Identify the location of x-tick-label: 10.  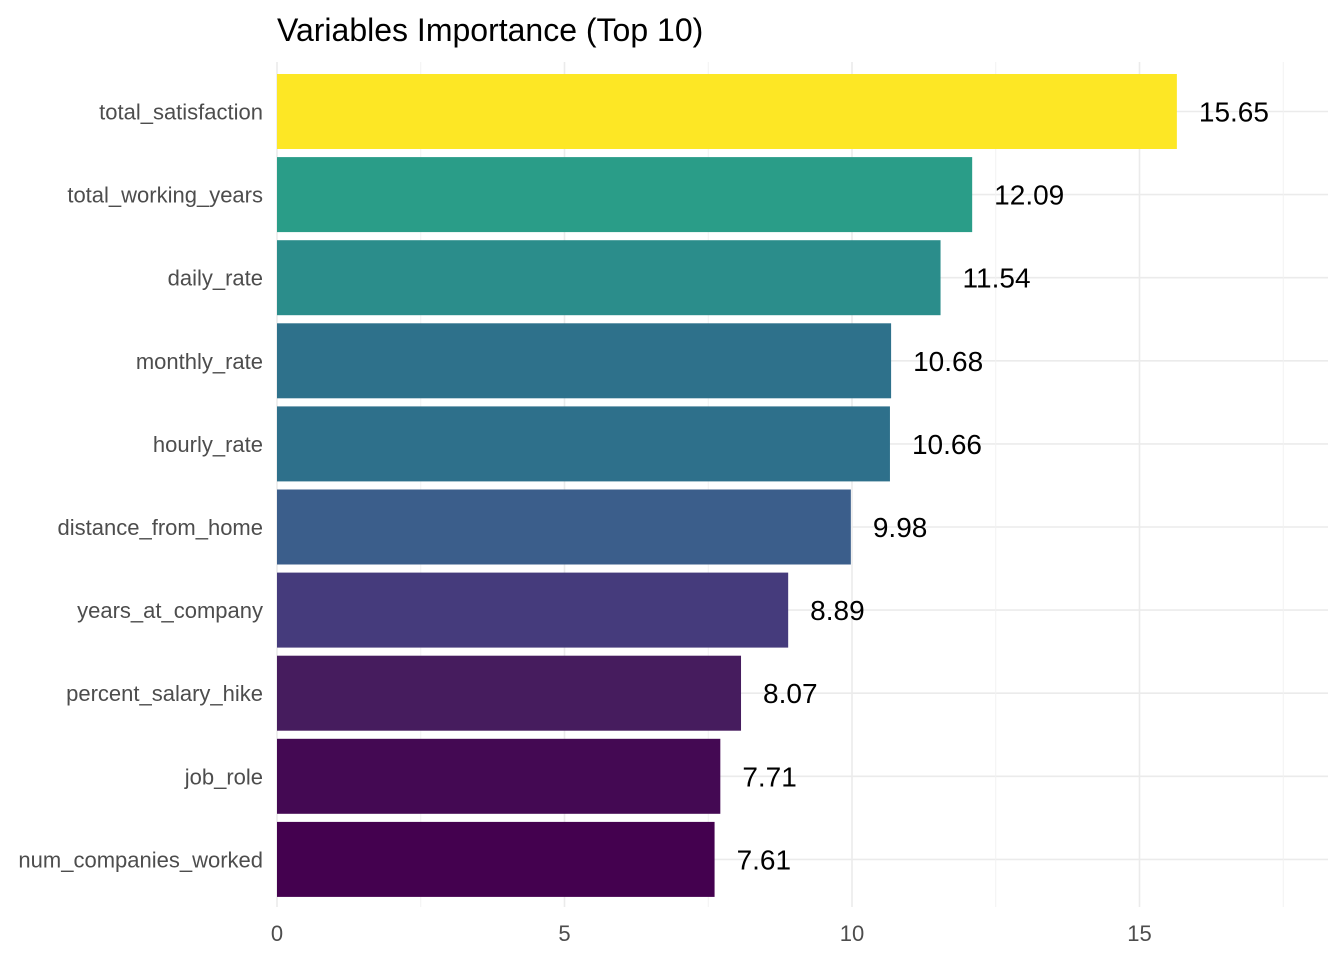
(852, 933).